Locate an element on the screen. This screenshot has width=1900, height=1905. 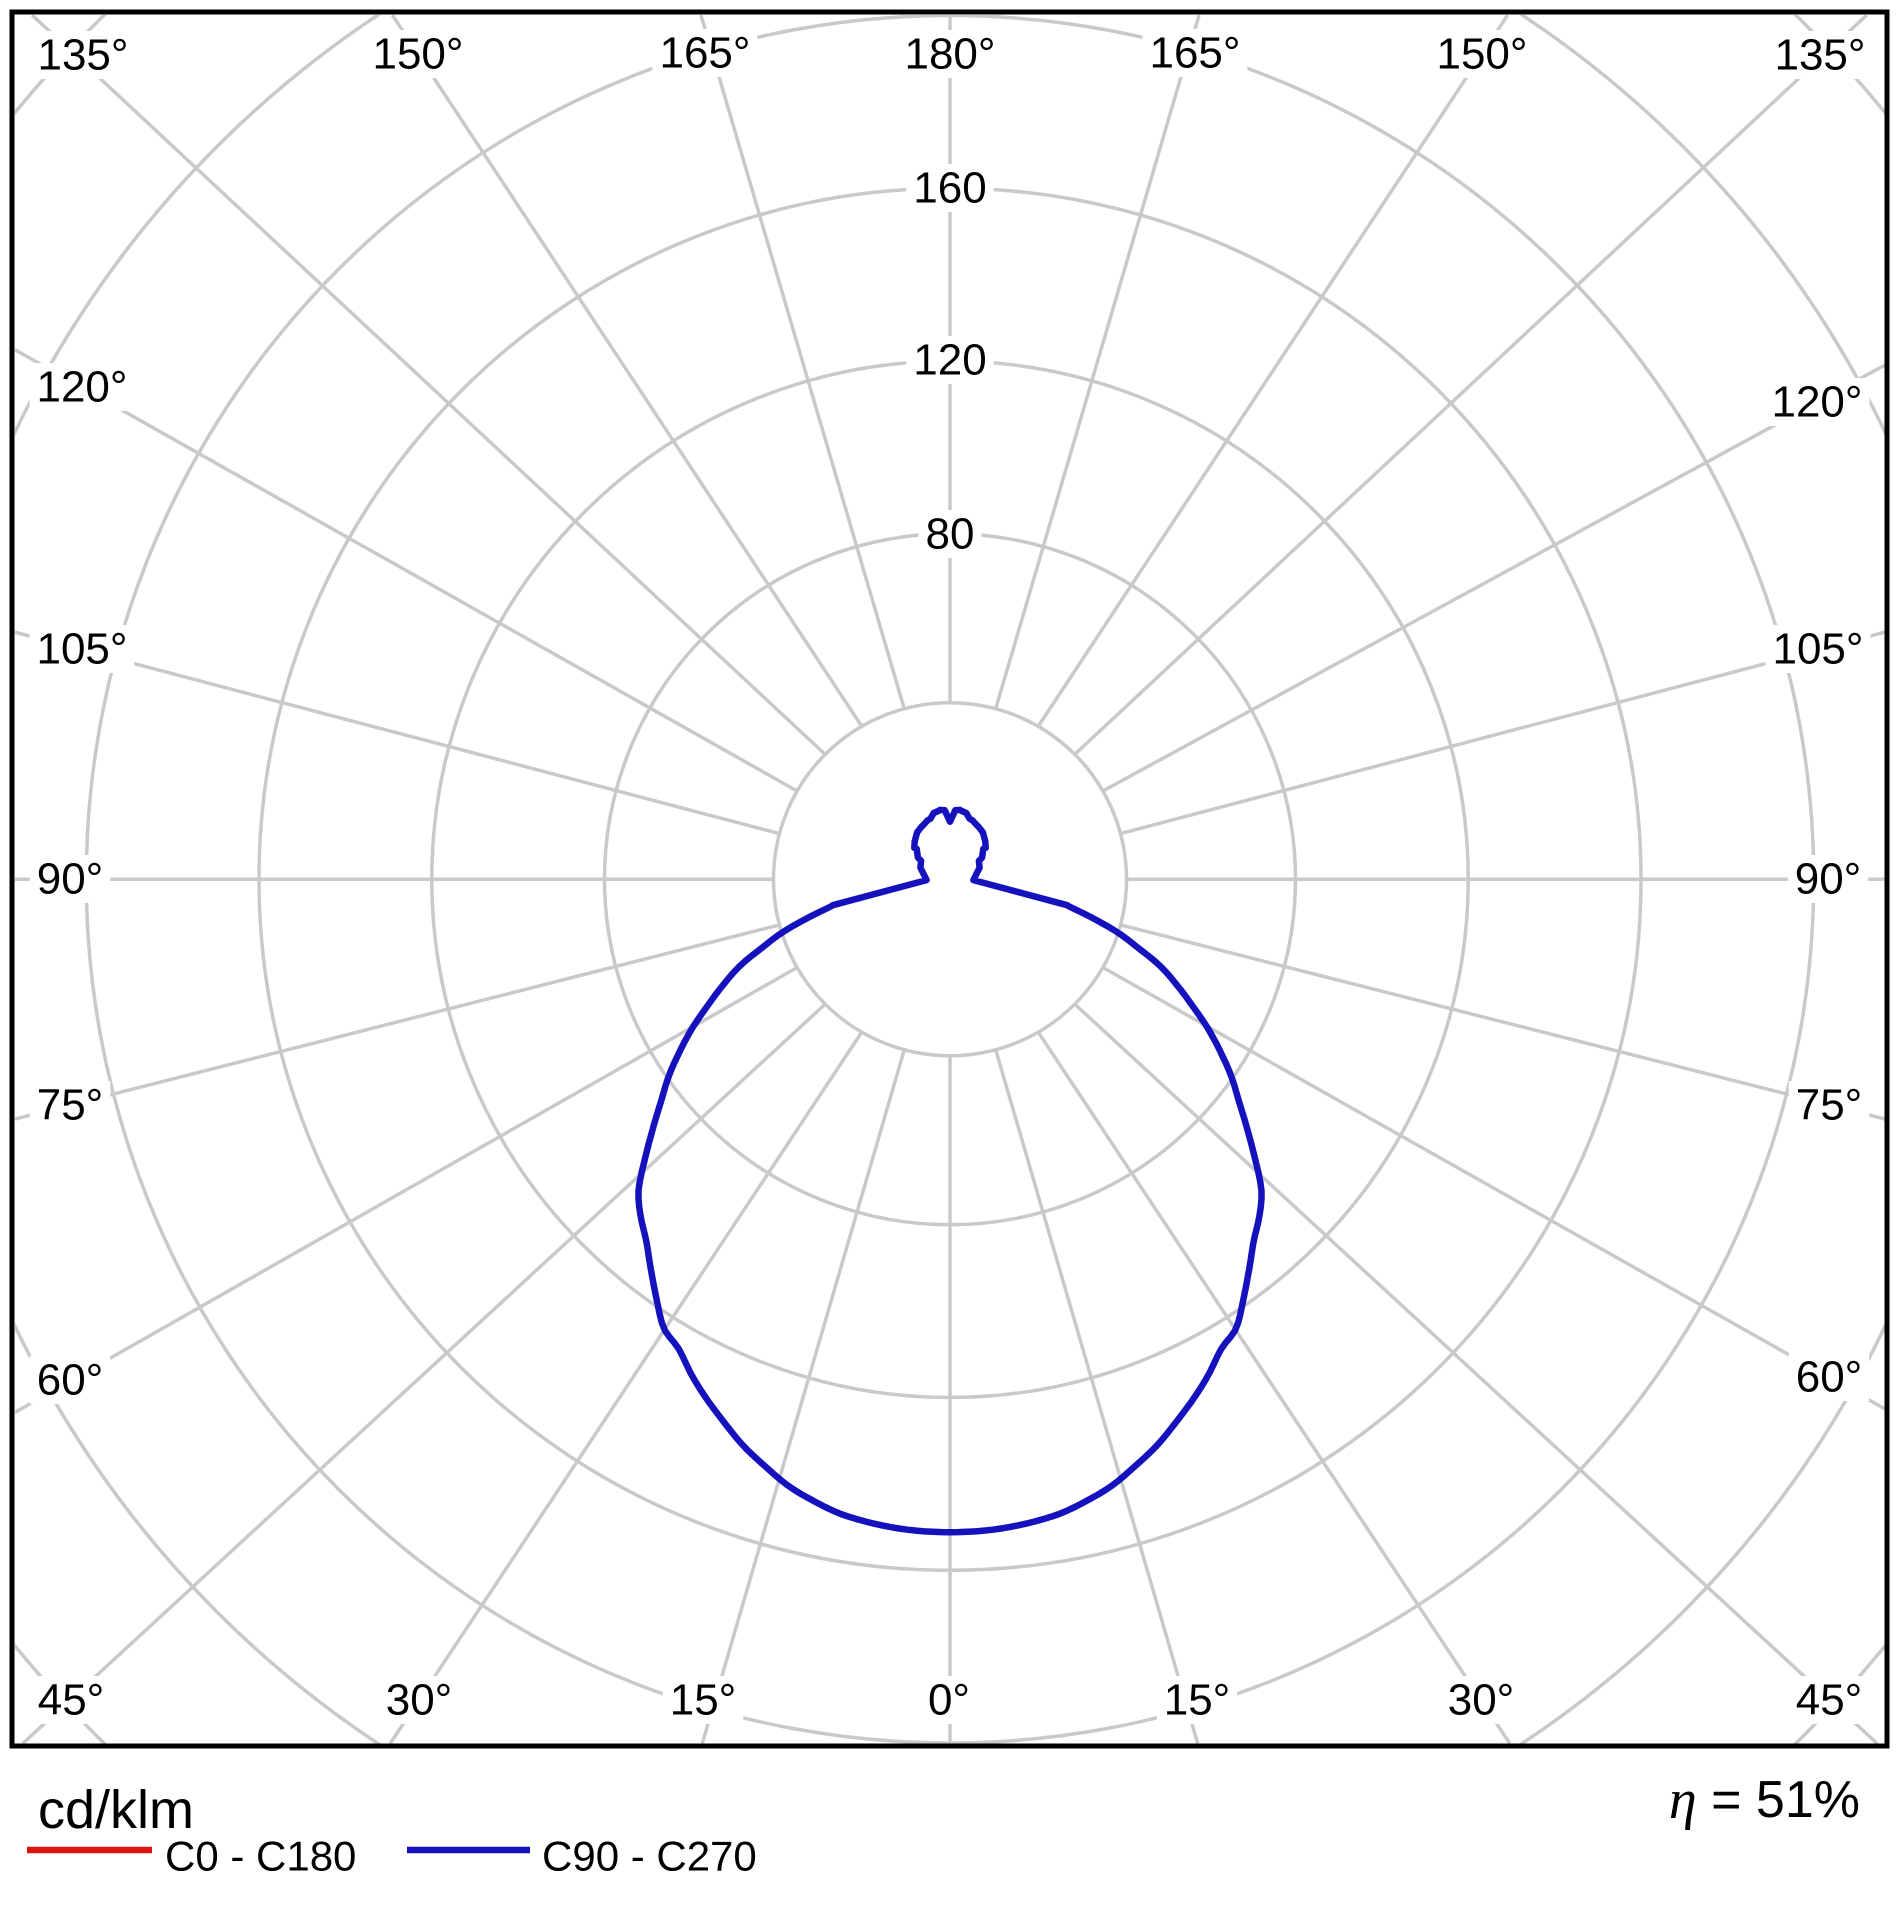
svg-text: 120 is located at coordinates (949, 360).